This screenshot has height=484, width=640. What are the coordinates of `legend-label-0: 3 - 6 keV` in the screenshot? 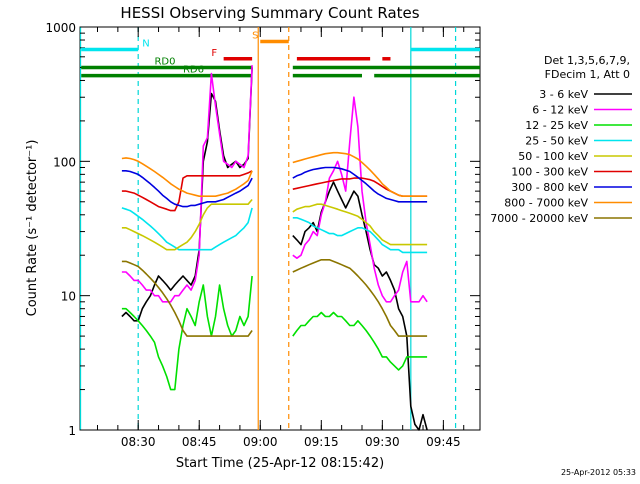 It's located at (563, 94).